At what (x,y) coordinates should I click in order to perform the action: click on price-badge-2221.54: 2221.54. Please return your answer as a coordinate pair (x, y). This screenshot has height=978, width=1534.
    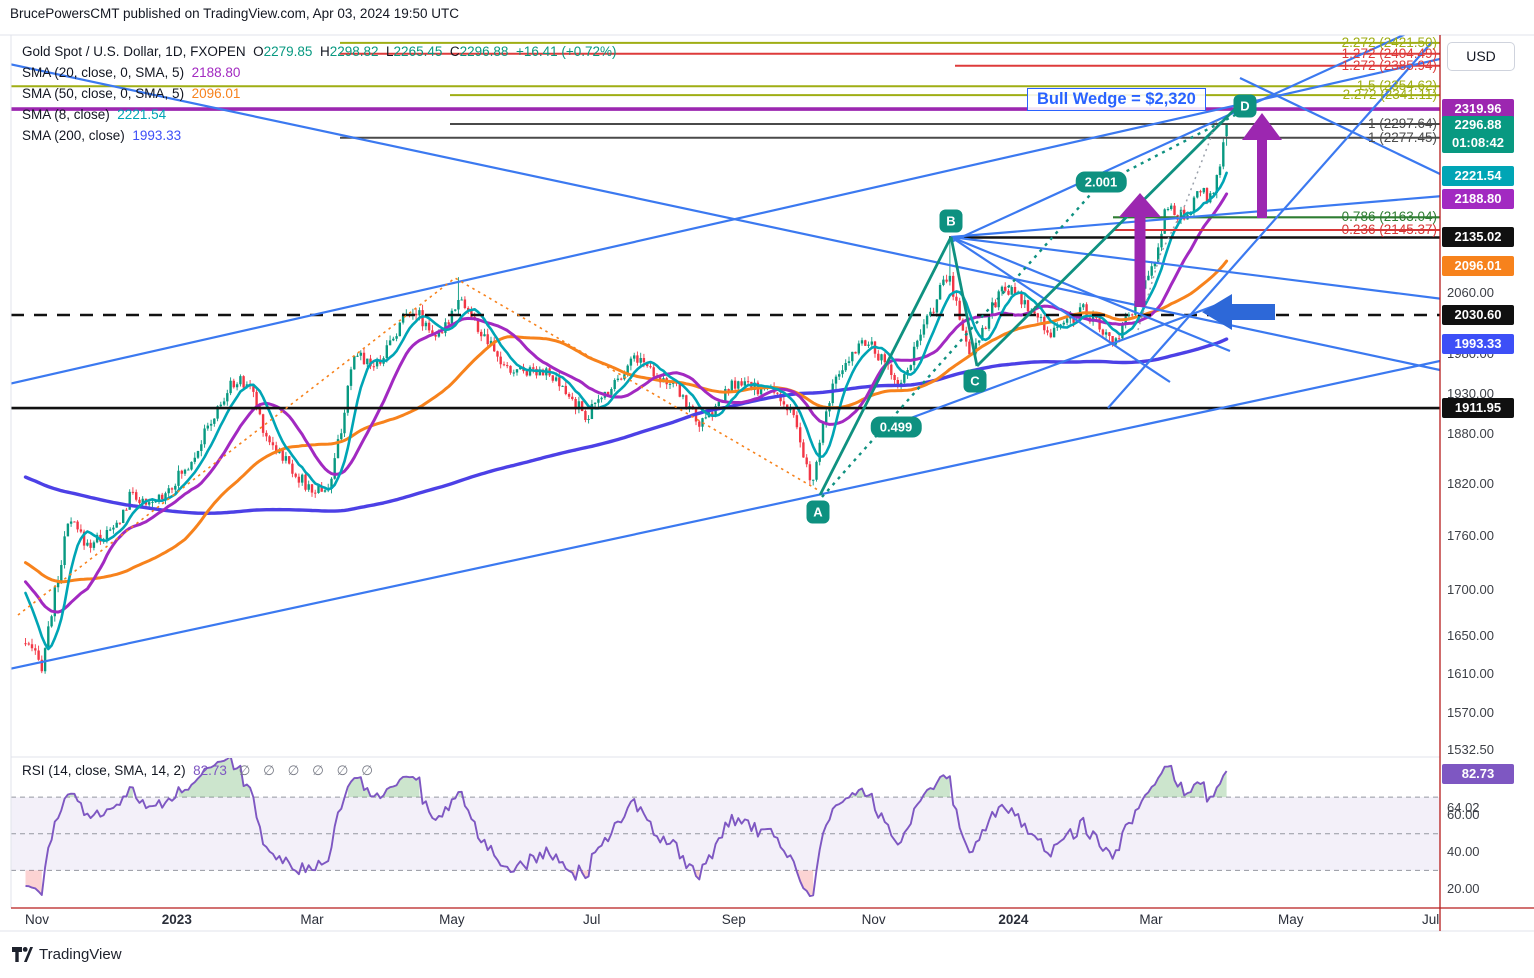
    Looking at the image, I should click on (1478, 176).